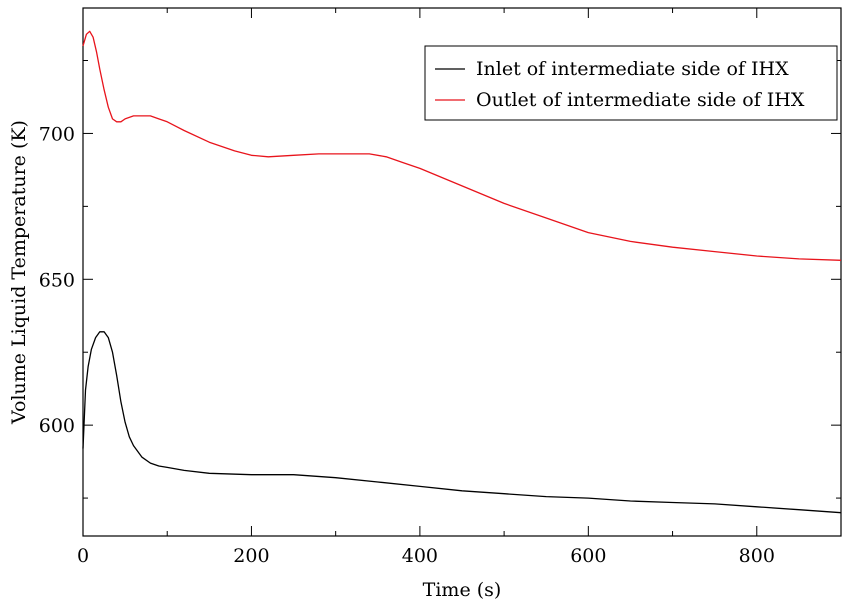 The width and height of the screenshot is (844, 604). What do you see at coordinates (420, 556) in the screenshot?
I see `x-tick-label: 400` at bounding box center [420, 556].